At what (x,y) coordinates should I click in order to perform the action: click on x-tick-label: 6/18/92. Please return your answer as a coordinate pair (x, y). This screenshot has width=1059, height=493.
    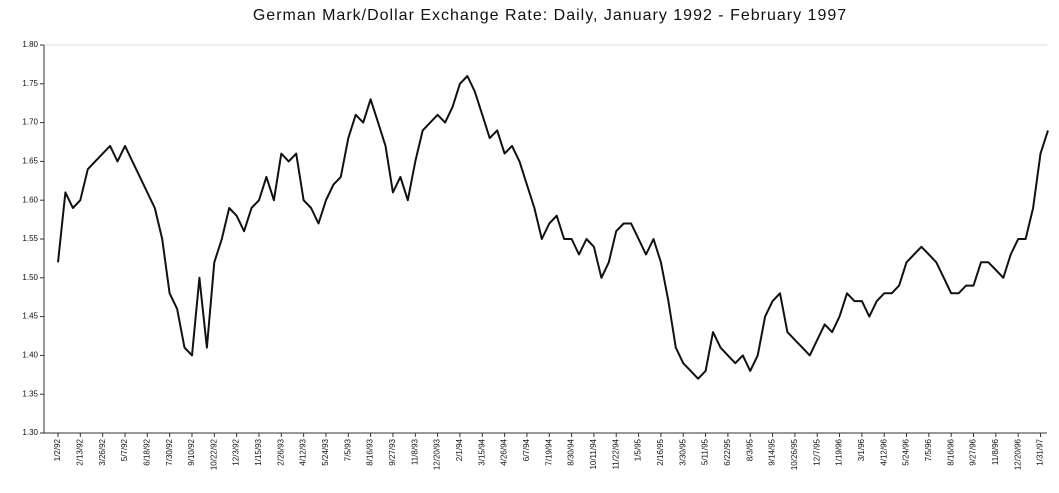
    Looking at the image, I should click on (146, 451).